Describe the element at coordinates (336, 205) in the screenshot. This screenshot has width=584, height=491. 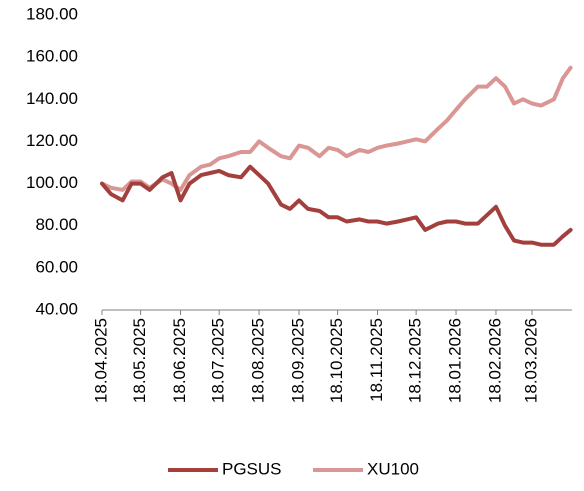
I see `line` at that location.